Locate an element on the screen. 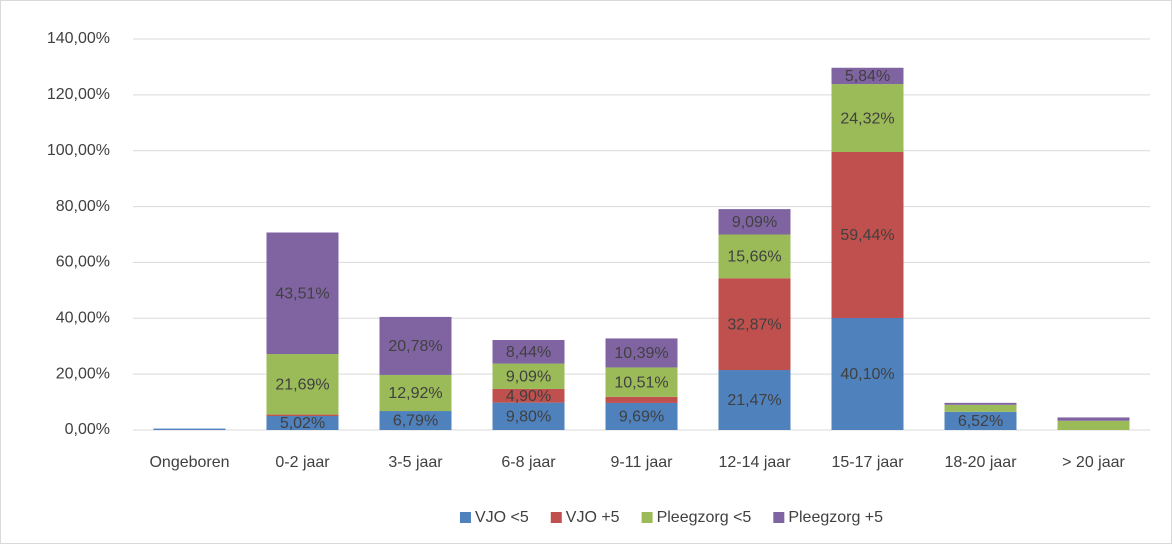 The width and height of the screenshot is (1172, 544). x-tick-label: Ongeboren is located at coordinates (189, 462).